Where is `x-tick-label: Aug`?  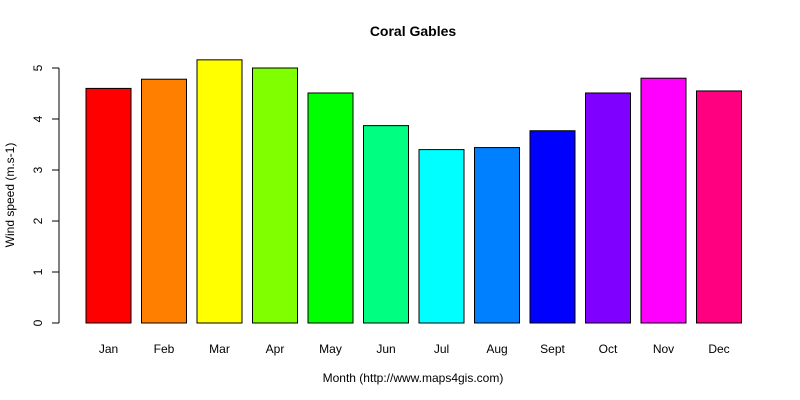
x-tick-label: Aug is located at coordinates (496, 349).